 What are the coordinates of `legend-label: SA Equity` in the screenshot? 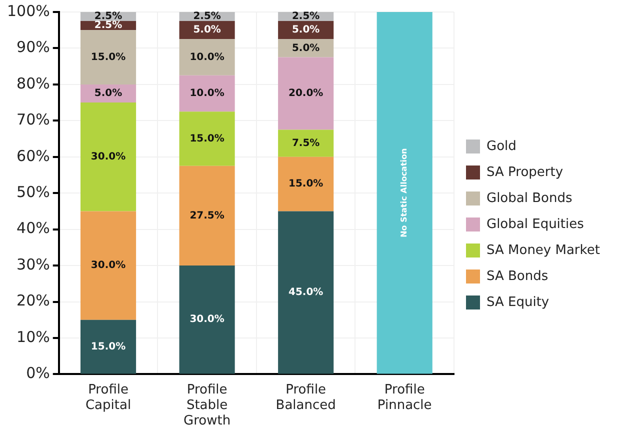 It's located at (518, 302).